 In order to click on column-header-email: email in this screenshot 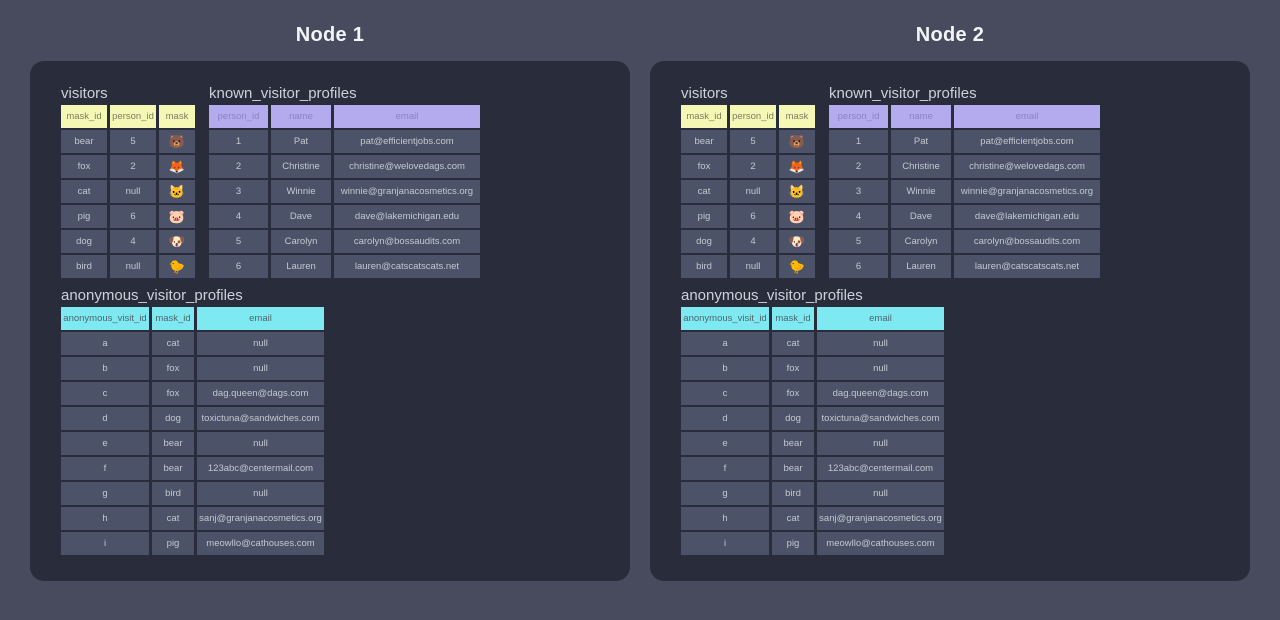, I will do `click(1027, 116)`.